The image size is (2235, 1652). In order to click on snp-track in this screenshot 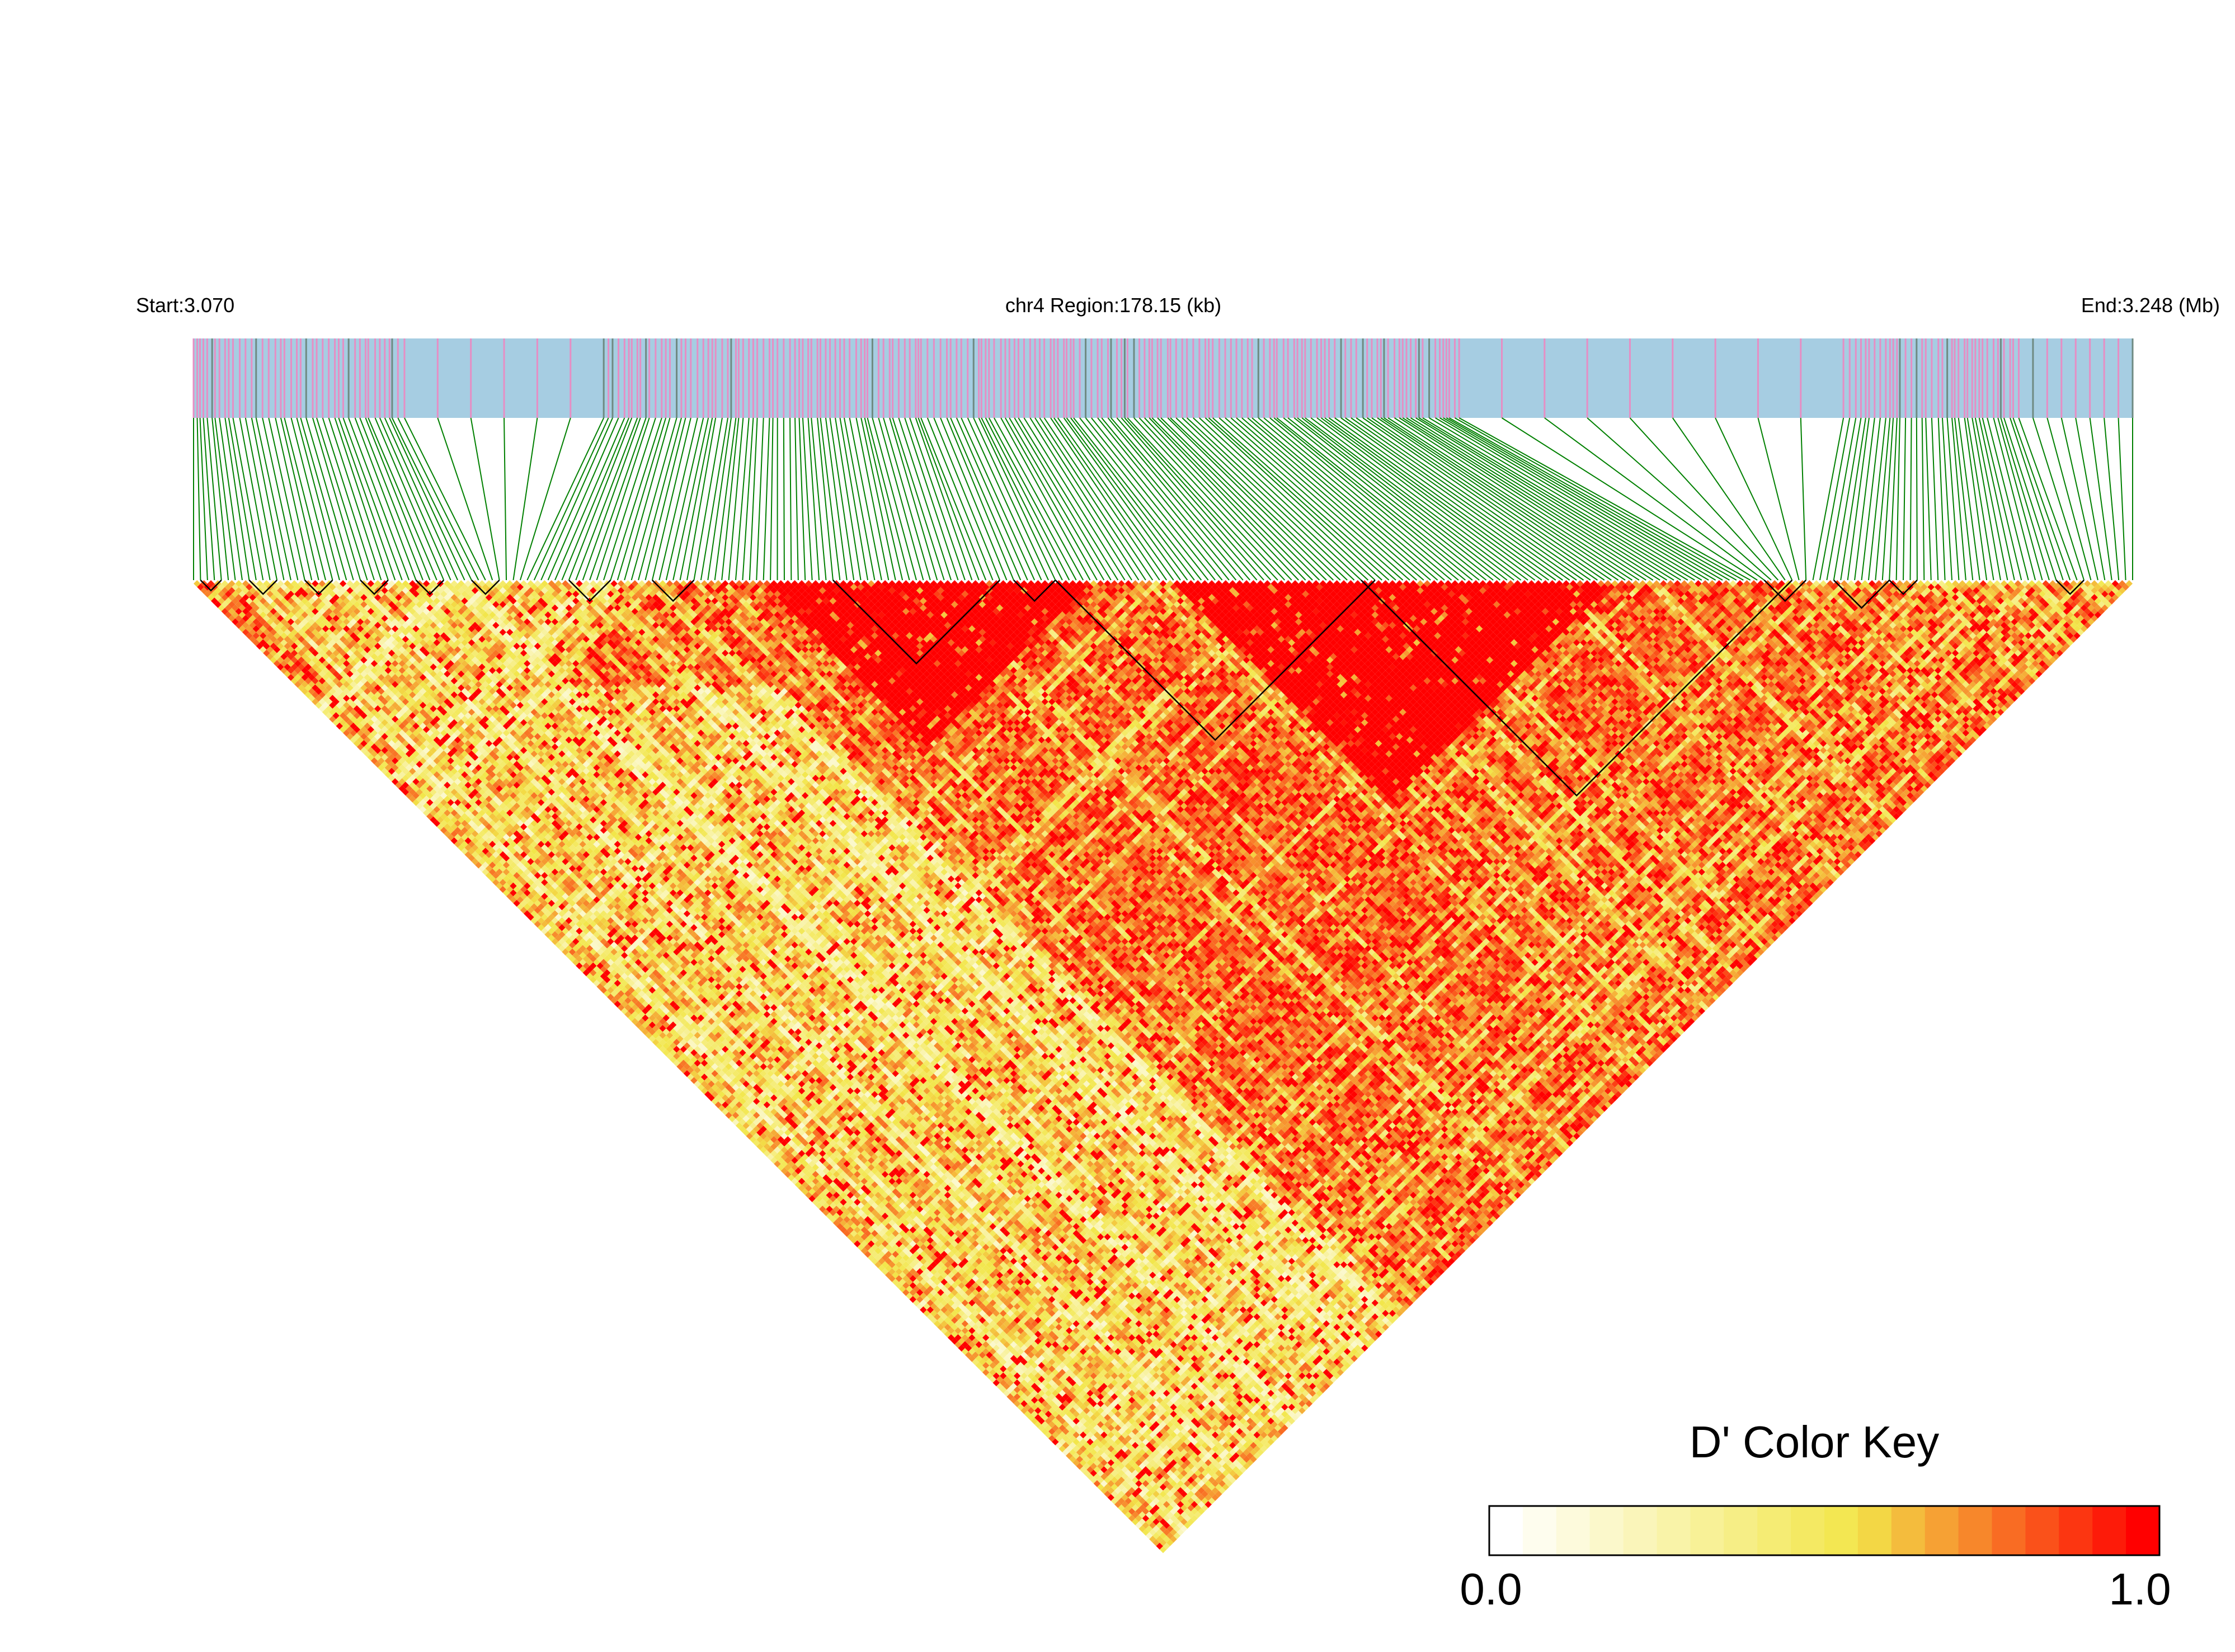, I will do `click(1163, 378)`.